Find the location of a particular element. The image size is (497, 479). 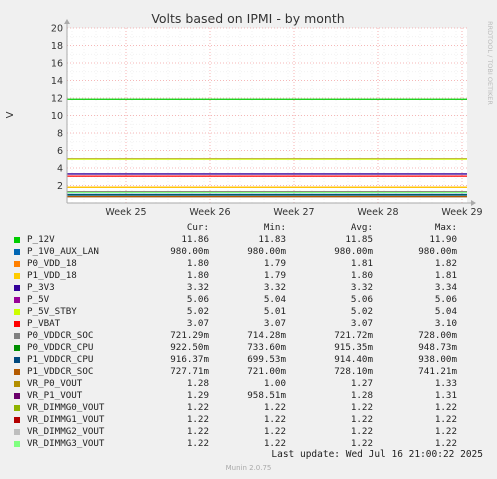

legend-value-max: 1.82 is located at coordinates (445, 263).